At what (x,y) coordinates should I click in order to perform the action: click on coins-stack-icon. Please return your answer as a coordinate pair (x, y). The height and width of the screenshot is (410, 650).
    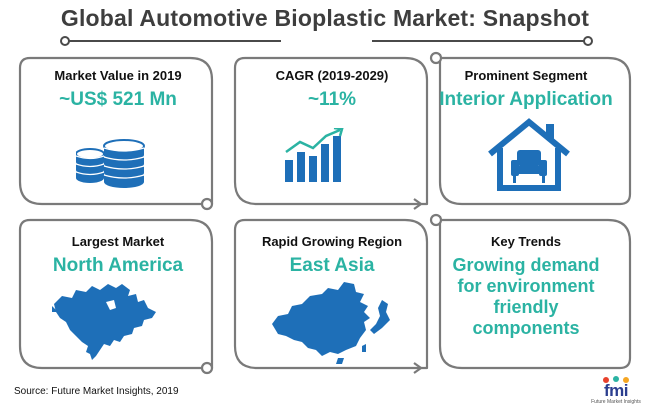
    Looking at the image, I should click on (110, 163).